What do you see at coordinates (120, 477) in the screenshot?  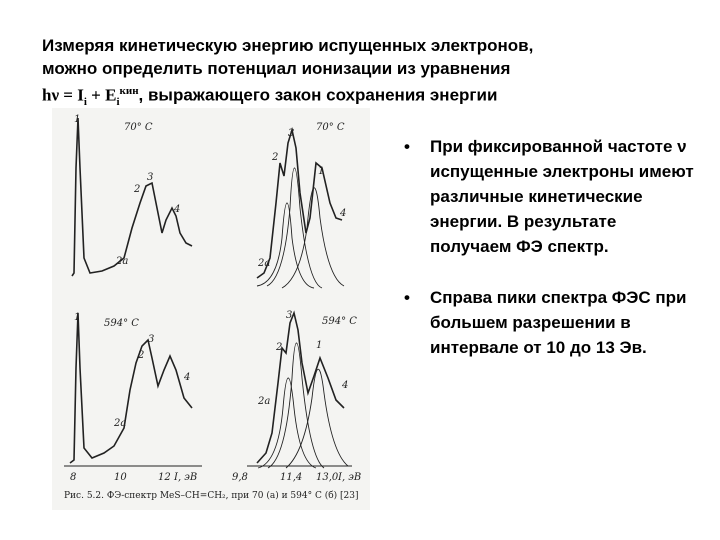 I see `x-tick-label: 10` at bounding box center [120, 477].